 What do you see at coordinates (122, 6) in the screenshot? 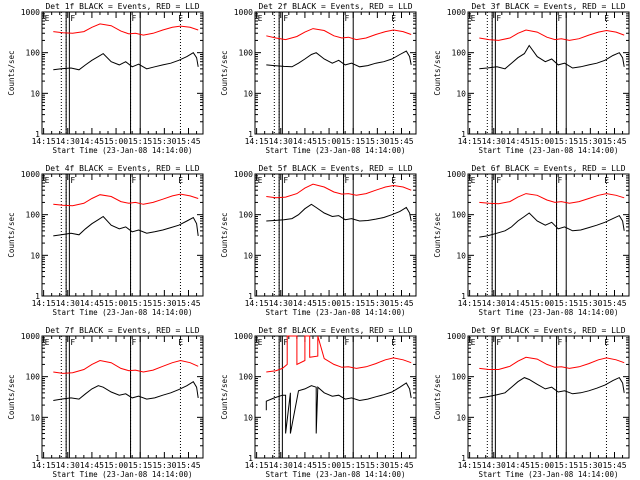
I see `panel-title: Det 1f BLACK = Events, RED = LLD` at bounding box center [122, 6].